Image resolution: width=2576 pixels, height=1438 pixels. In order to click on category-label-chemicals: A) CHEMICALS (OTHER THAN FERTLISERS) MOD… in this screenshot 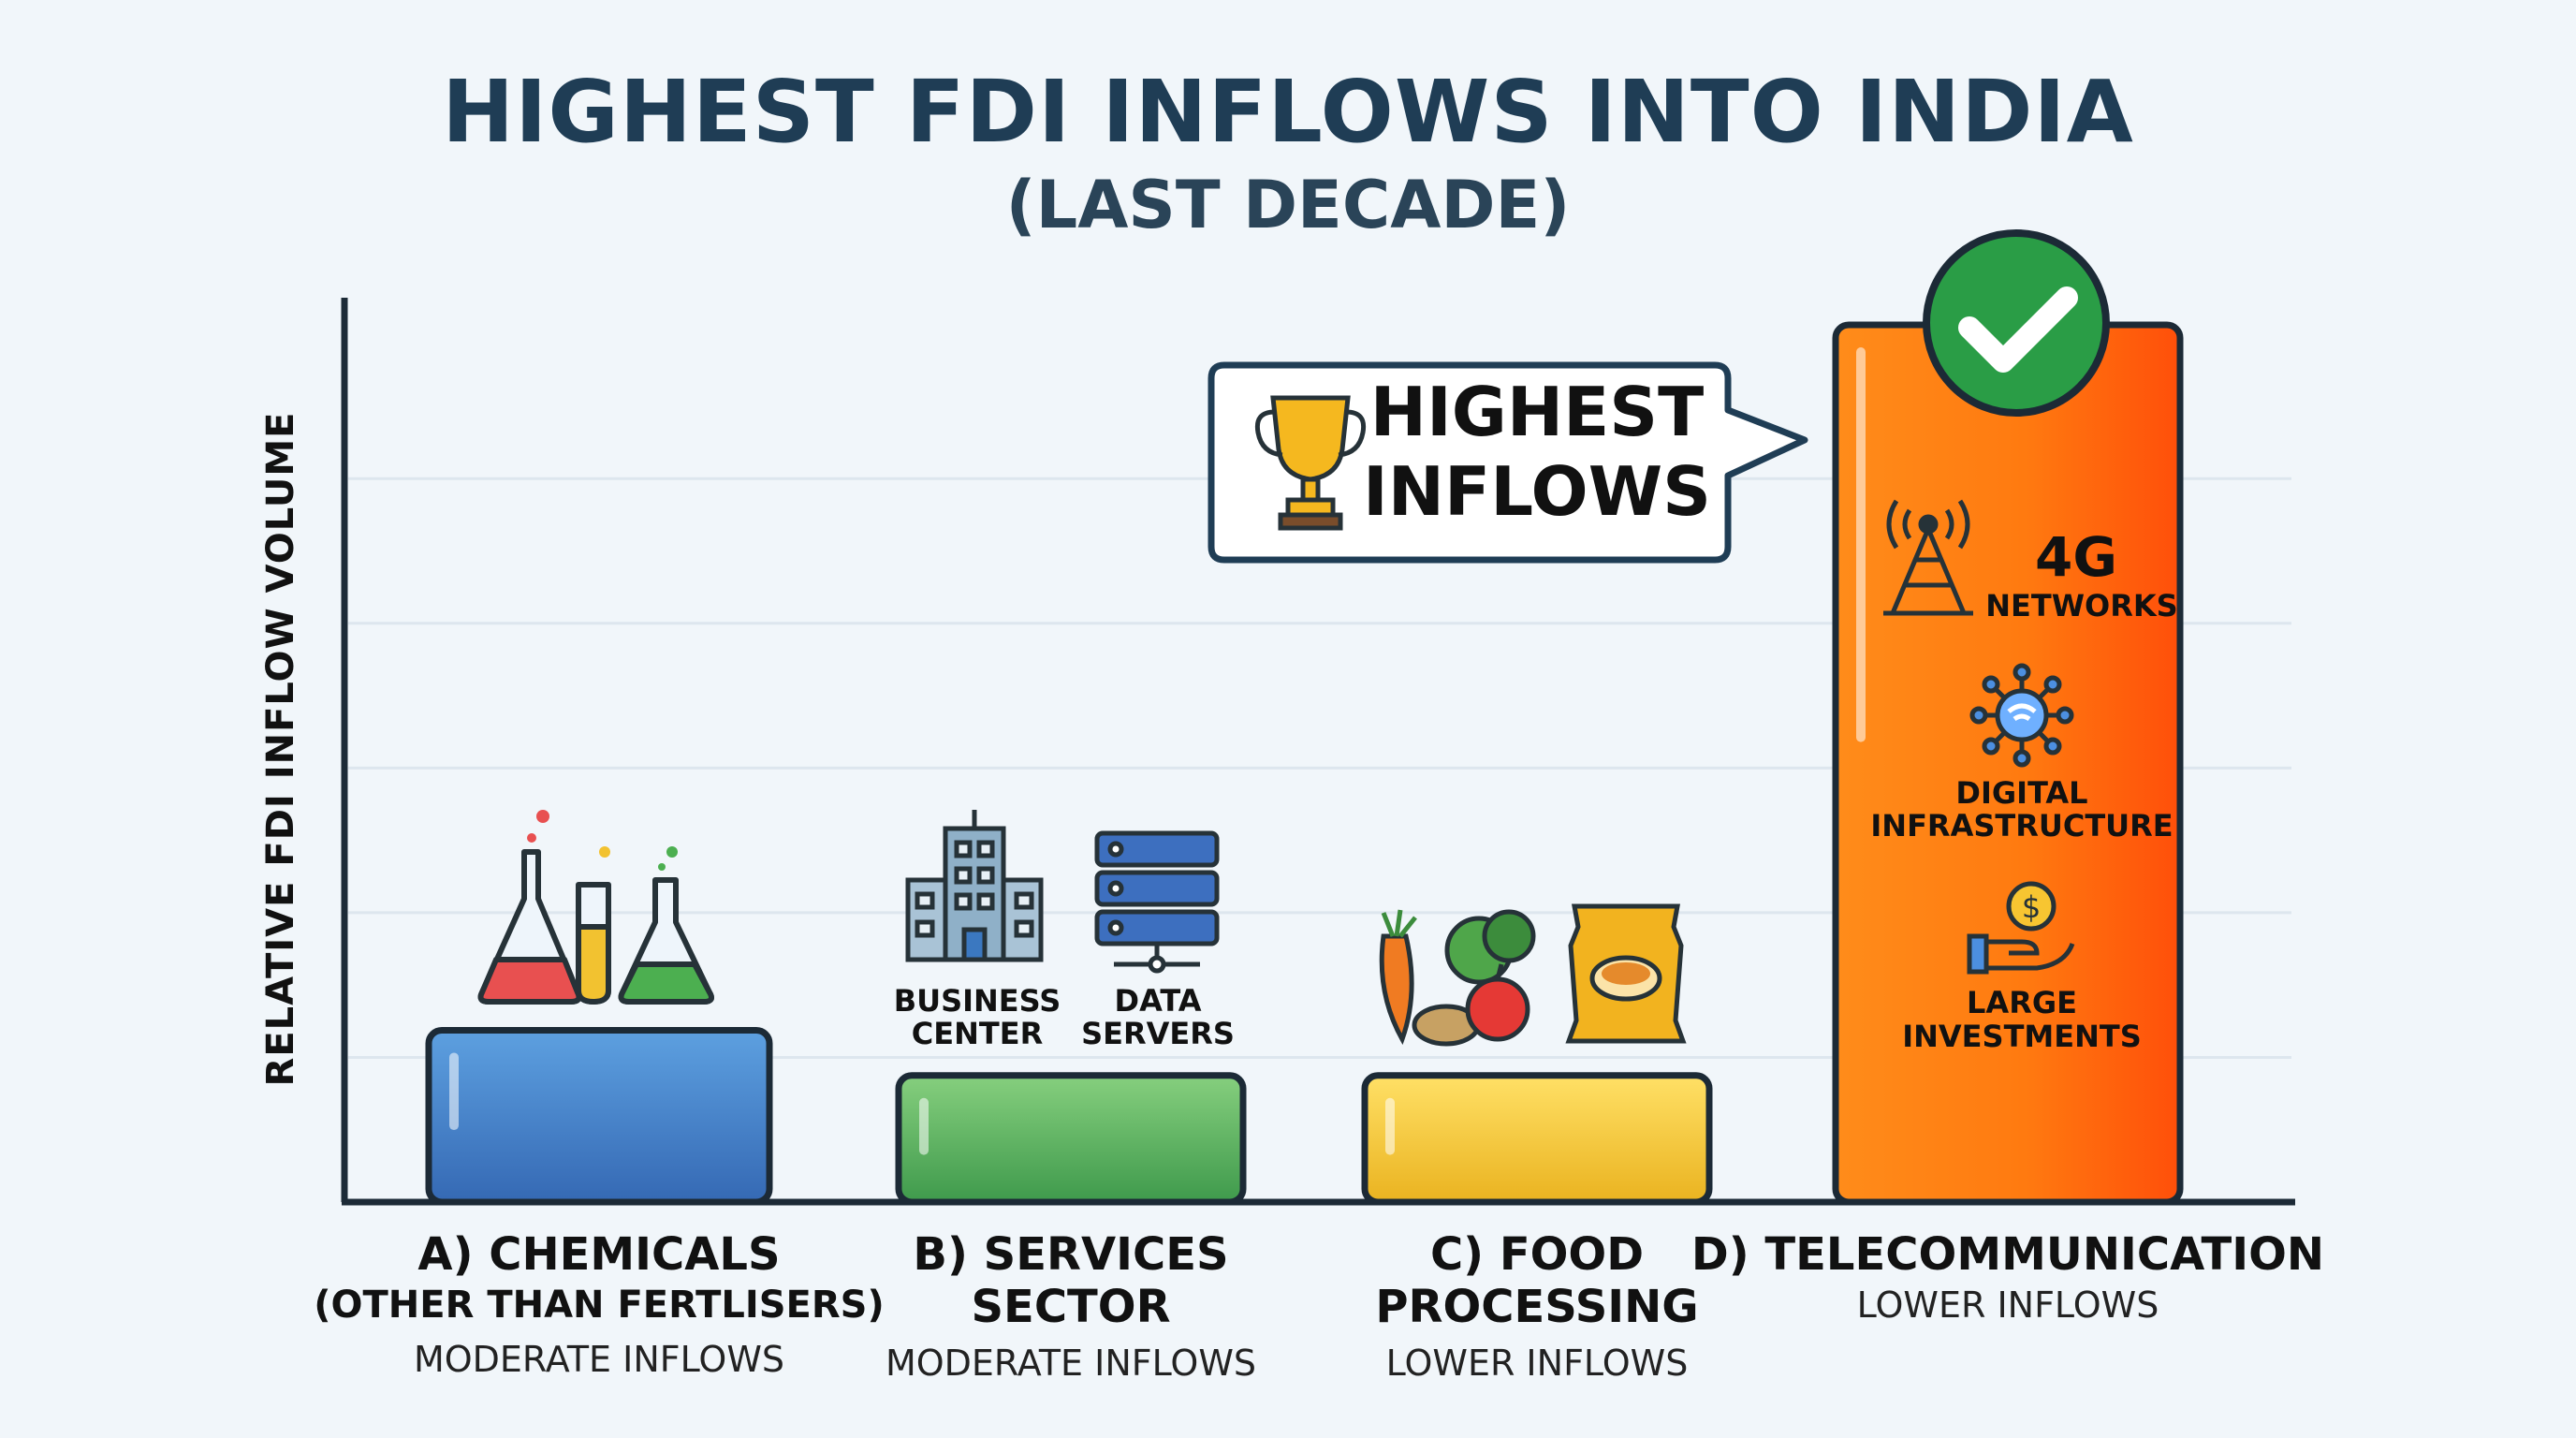, I will do `click(599, 1304)`.